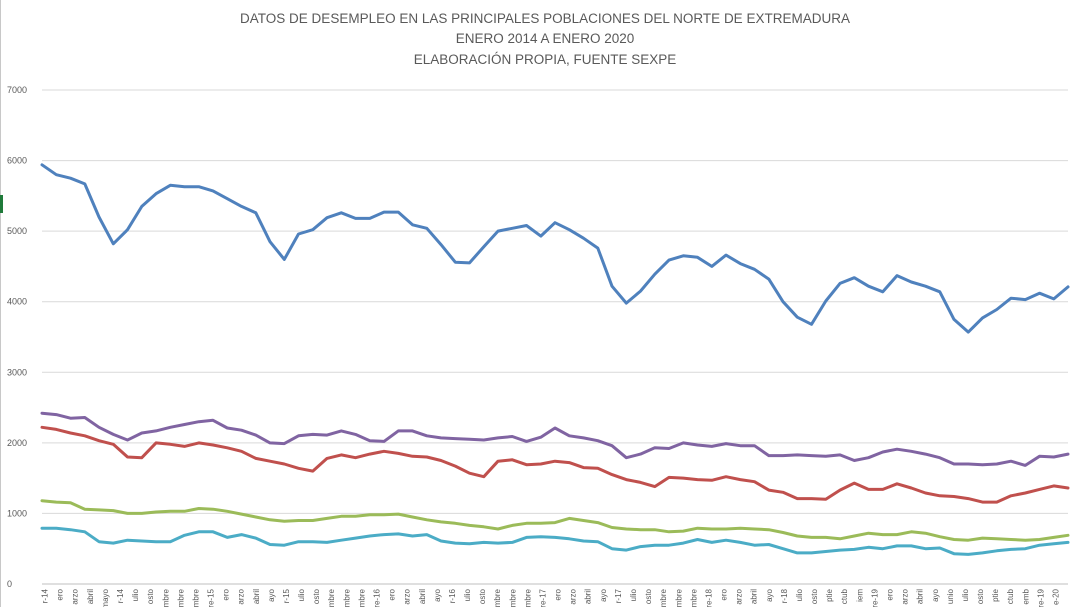 This screenshot has width=1080, height=607. What do you see at coordinates (286, 595) in the screenshot?
I see `x-tick-label: r-15` at bounding box center [286, 595].